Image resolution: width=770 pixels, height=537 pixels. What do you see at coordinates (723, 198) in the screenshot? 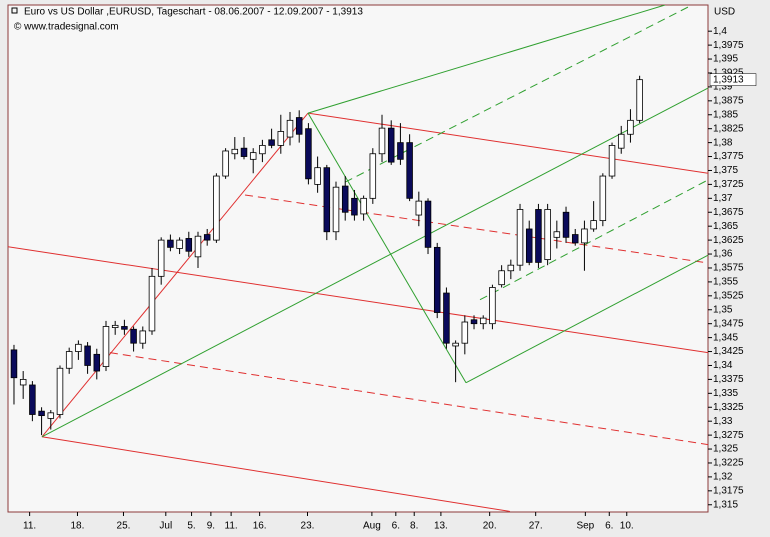
I see `y-tick-label: 1,37` at bounding box center [723, 198].